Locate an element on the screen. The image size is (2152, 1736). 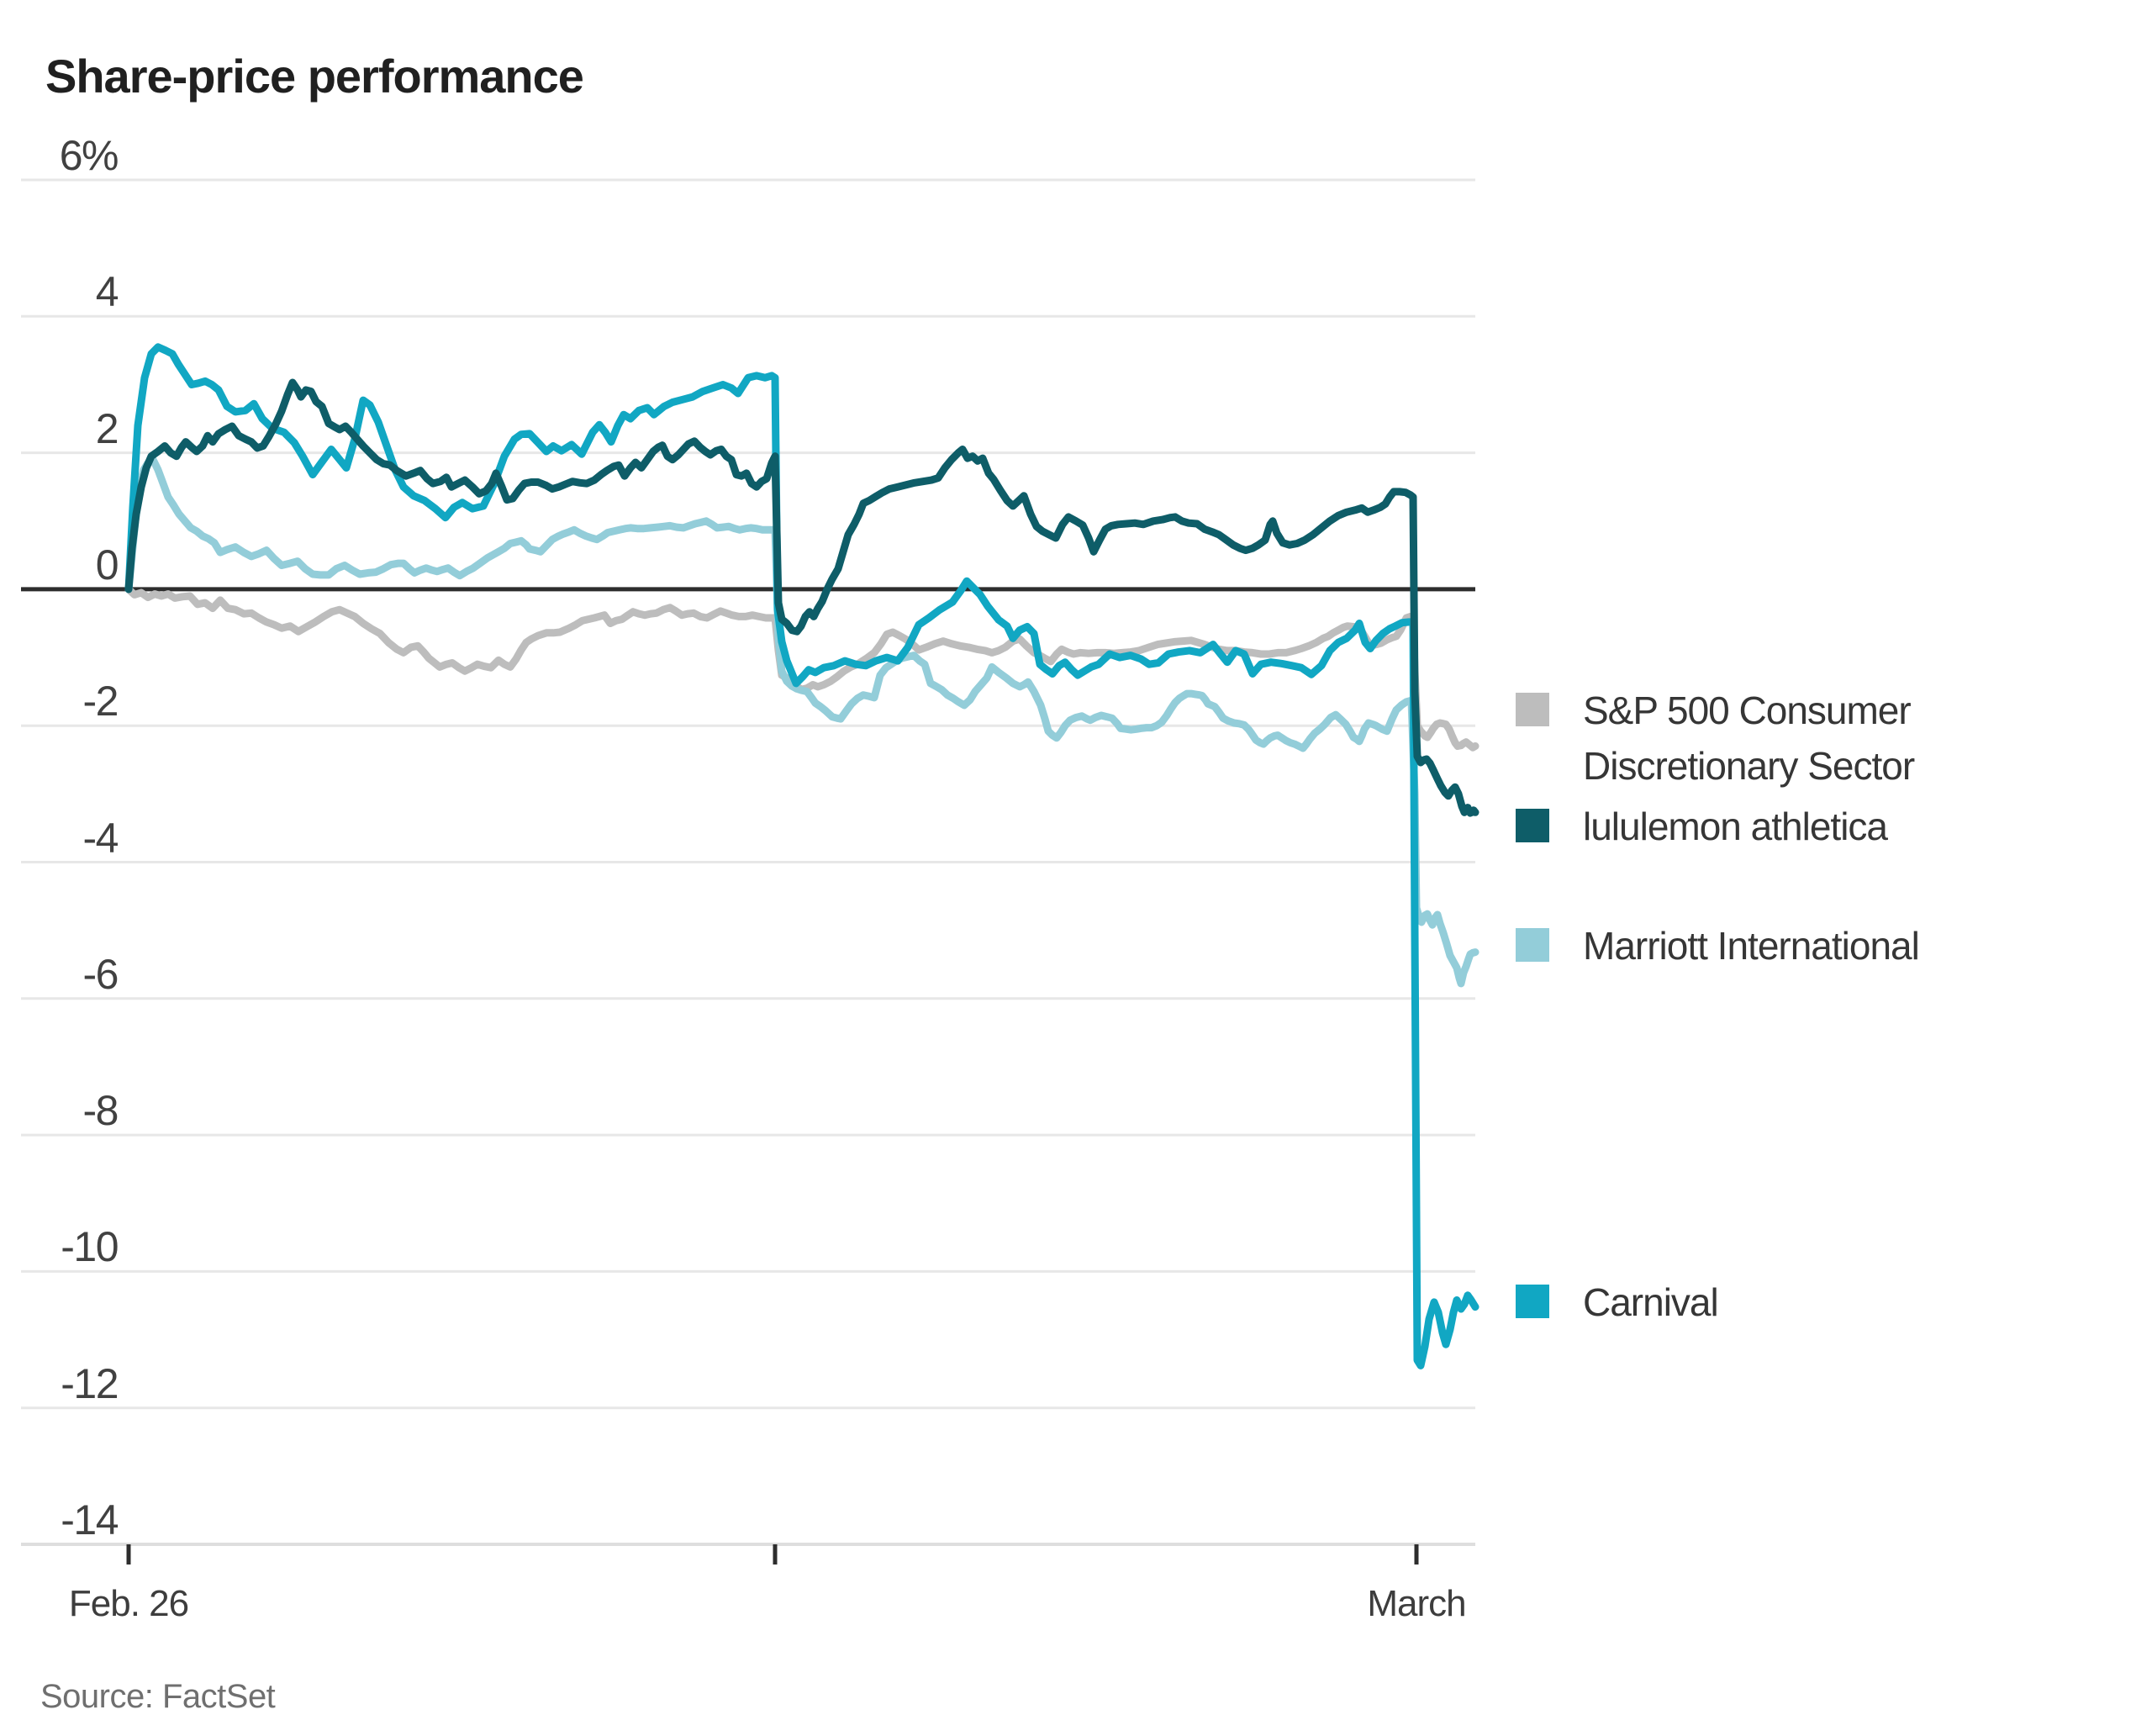
y-tick-label: -4 is located at coordinates (100, 838).